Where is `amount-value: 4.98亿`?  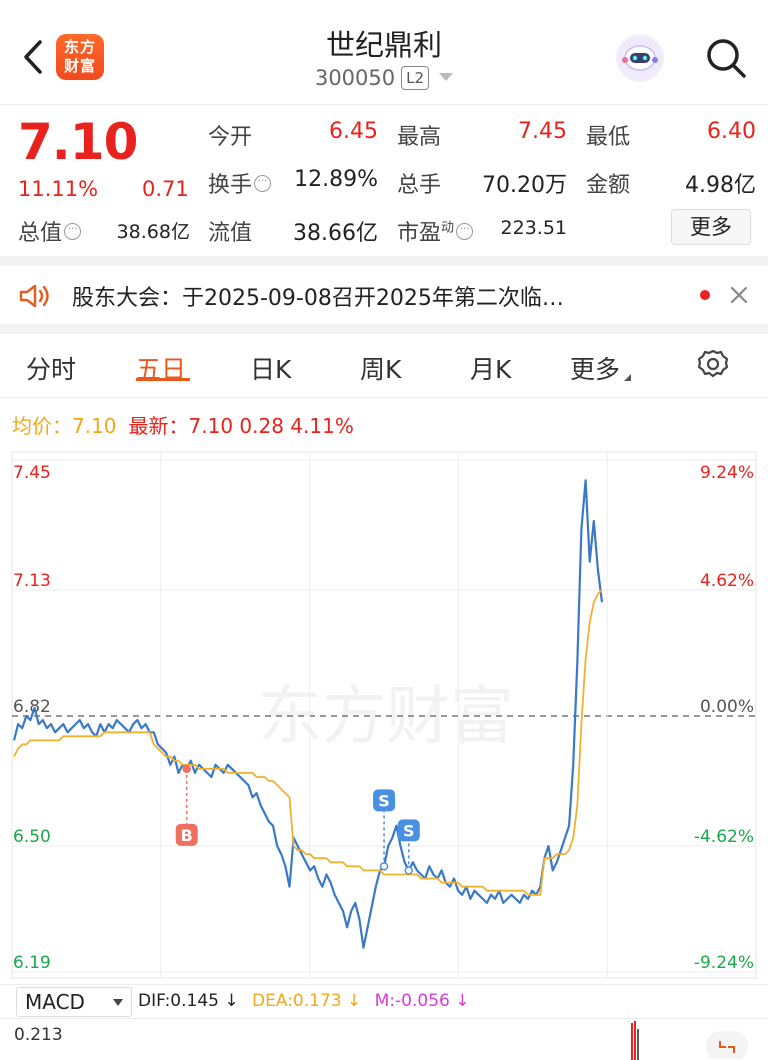
amount-value: 4.98亿 is located at coordinates (720, 185).